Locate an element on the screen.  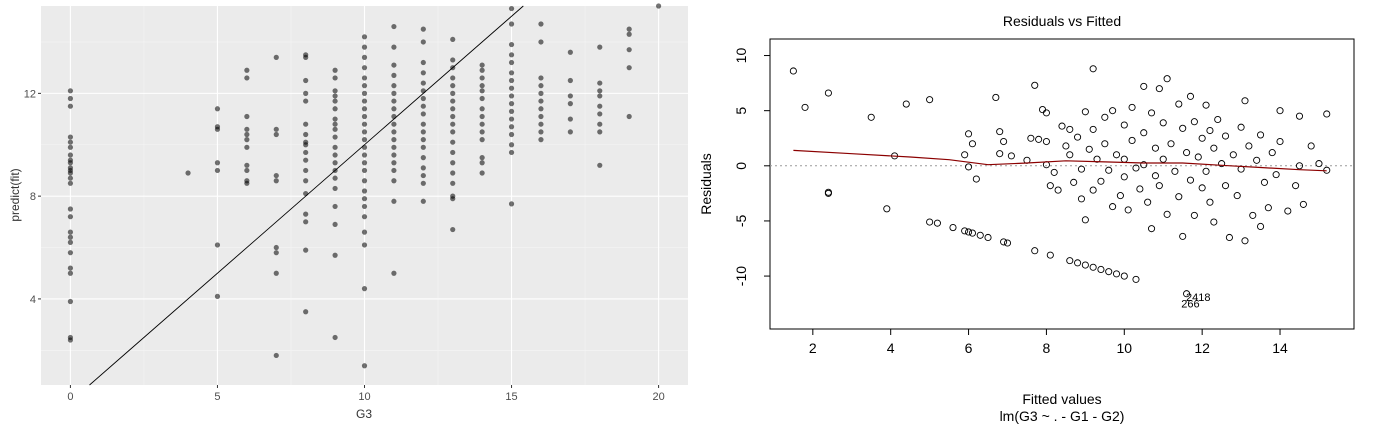
right-x-tick-label: 2 is located at coordinates (813, 348).